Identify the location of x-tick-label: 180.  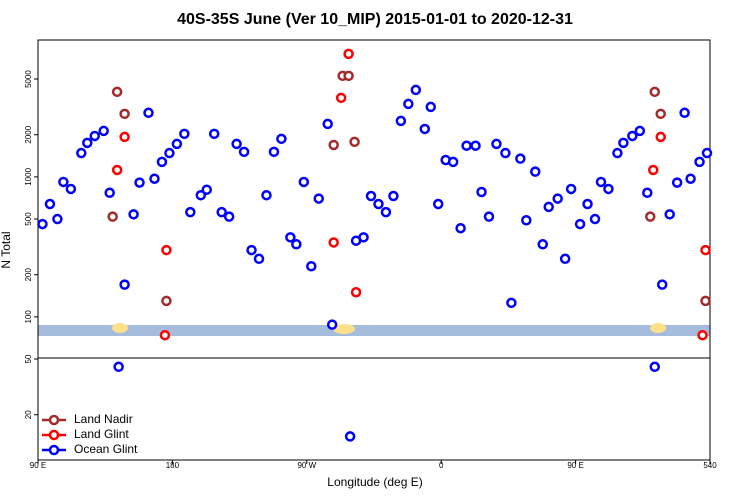
(173, 465).